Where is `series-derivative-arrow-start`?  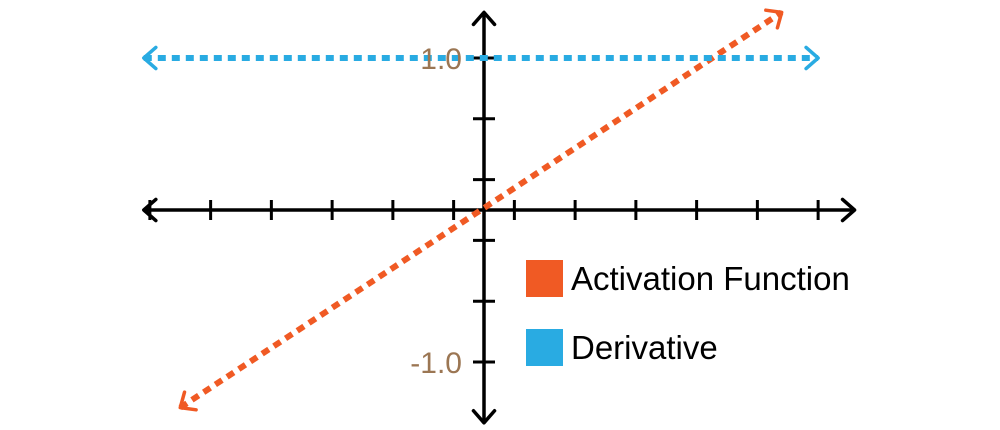
series-derivative-arrow-start is located at coordinates (150, 58).